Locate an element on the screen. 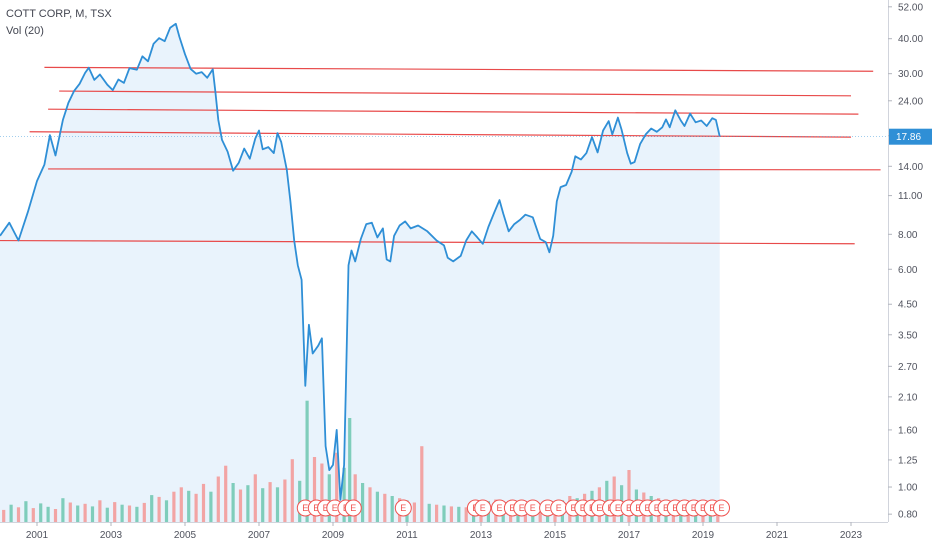 The image size is (932, 550). x-tick-label: 2019 is located at coordinates (703, 535).